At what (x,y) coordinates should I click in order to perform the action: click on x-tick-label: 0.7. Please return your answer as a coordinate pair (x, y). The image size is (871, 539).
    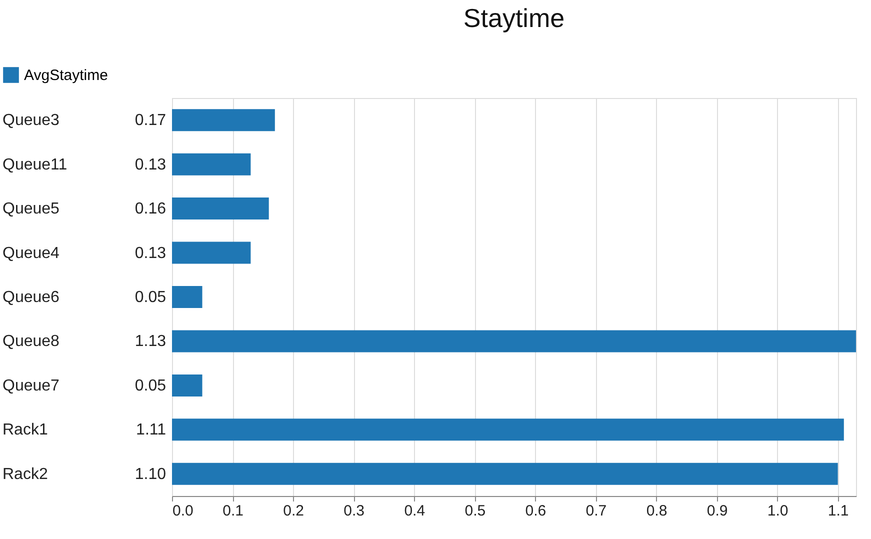
    Looking at the image, I should click on (596, 511).